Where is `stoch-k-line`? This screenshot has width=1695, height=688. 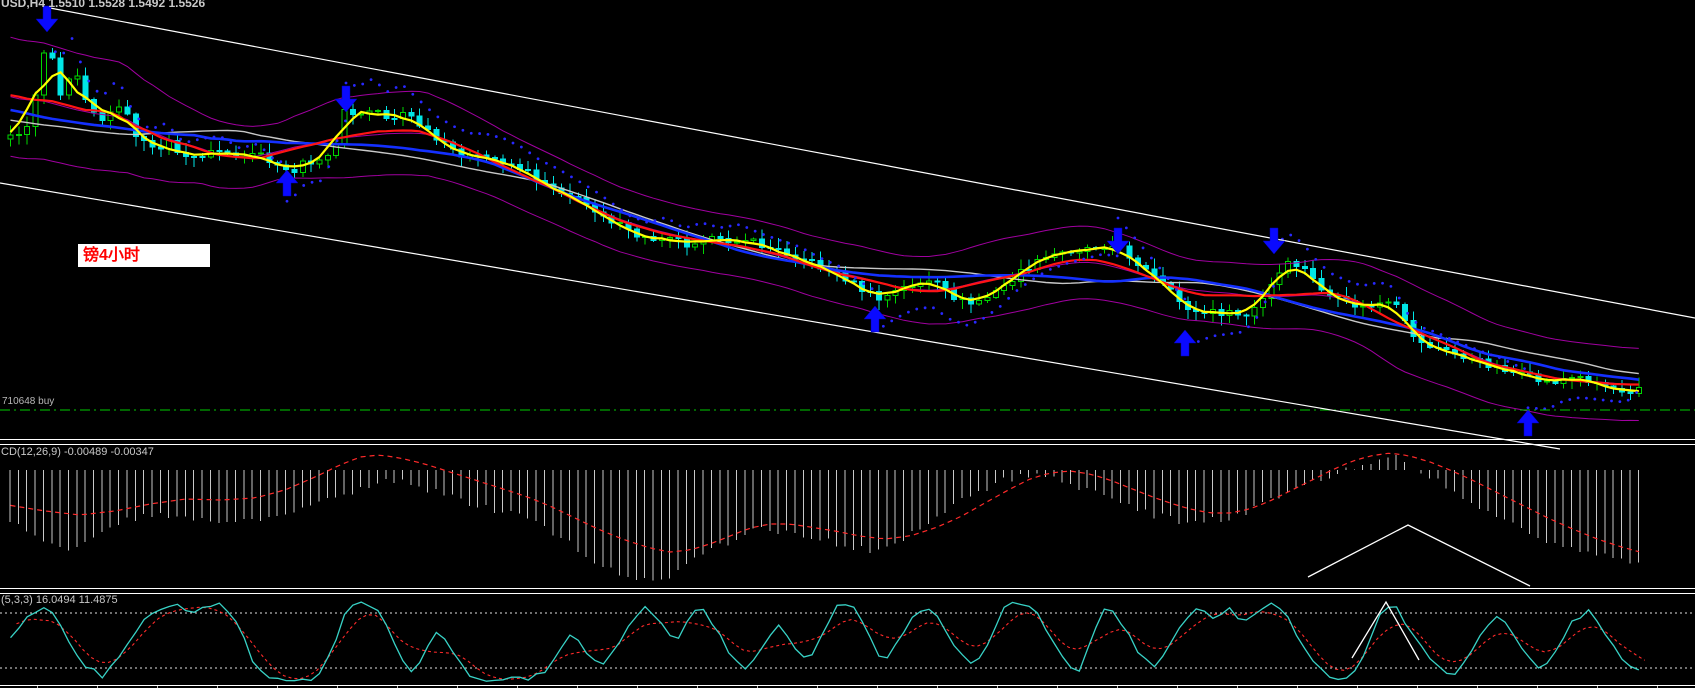
stoch-k-line is located at coordinates (825, 641).